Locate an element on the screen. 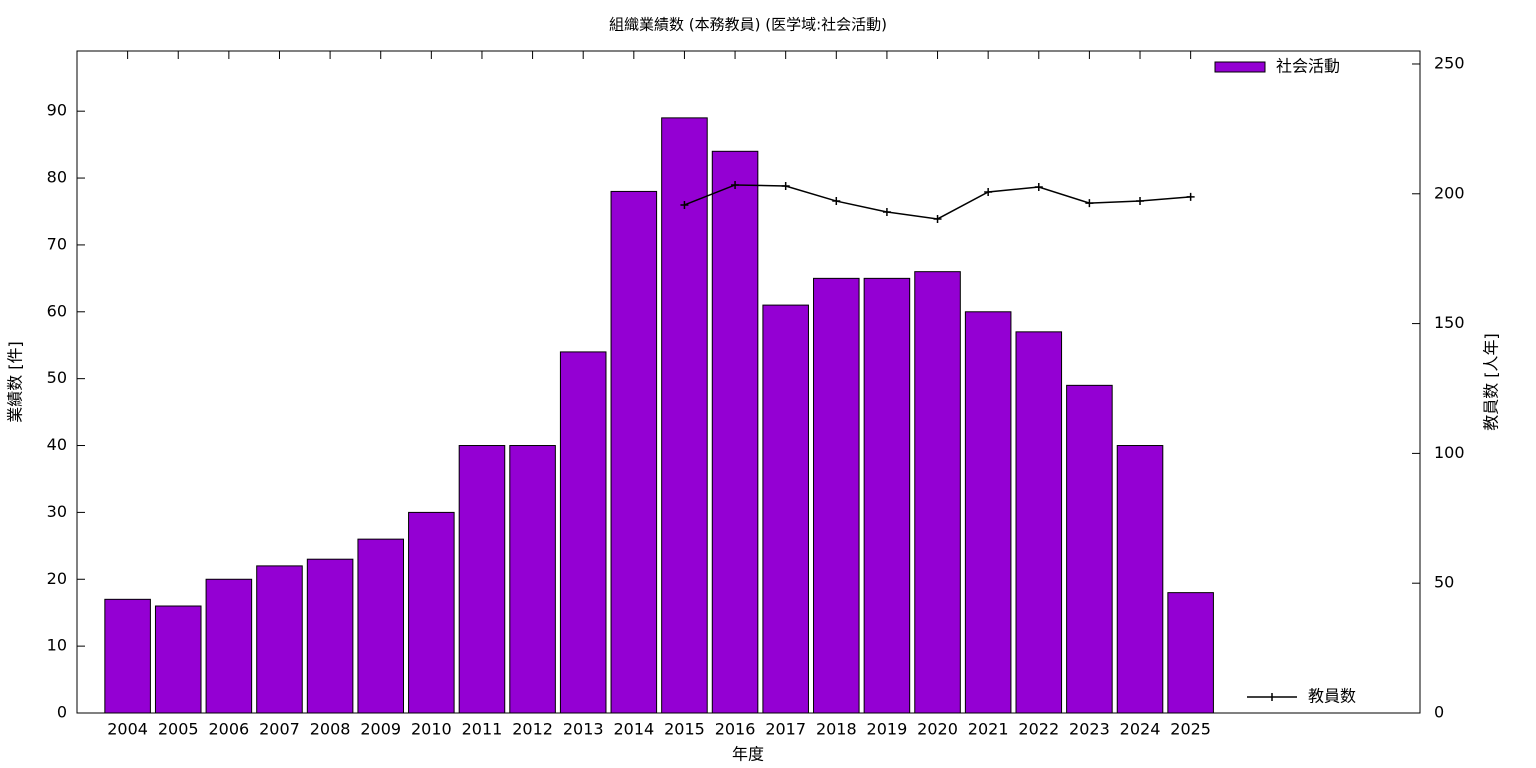 Image resolution: width=1536 pixels, height=768 pixels. x-tick-label: 2008 is located at coordinates (330, 729).